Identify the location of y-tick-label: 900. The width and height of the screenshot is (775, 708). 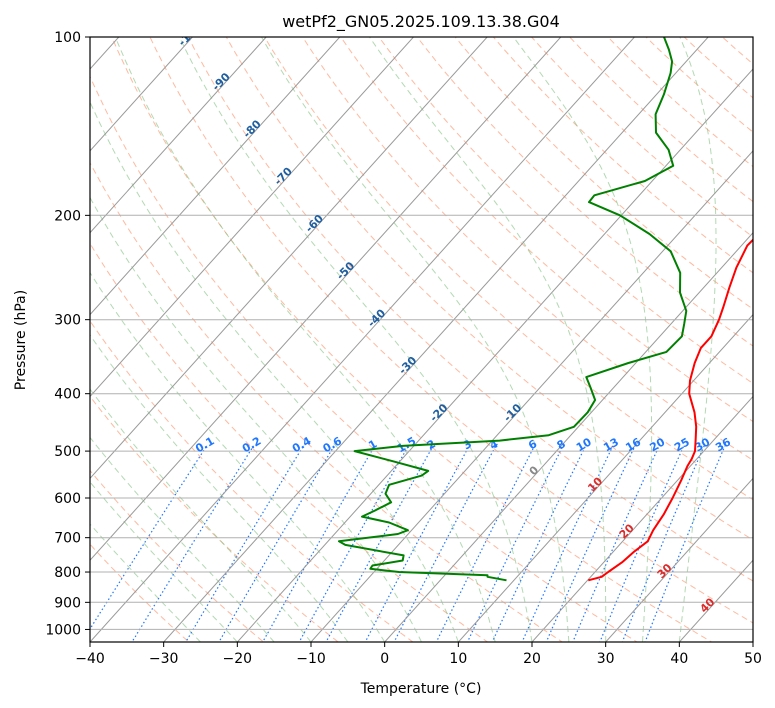
(67, 603).